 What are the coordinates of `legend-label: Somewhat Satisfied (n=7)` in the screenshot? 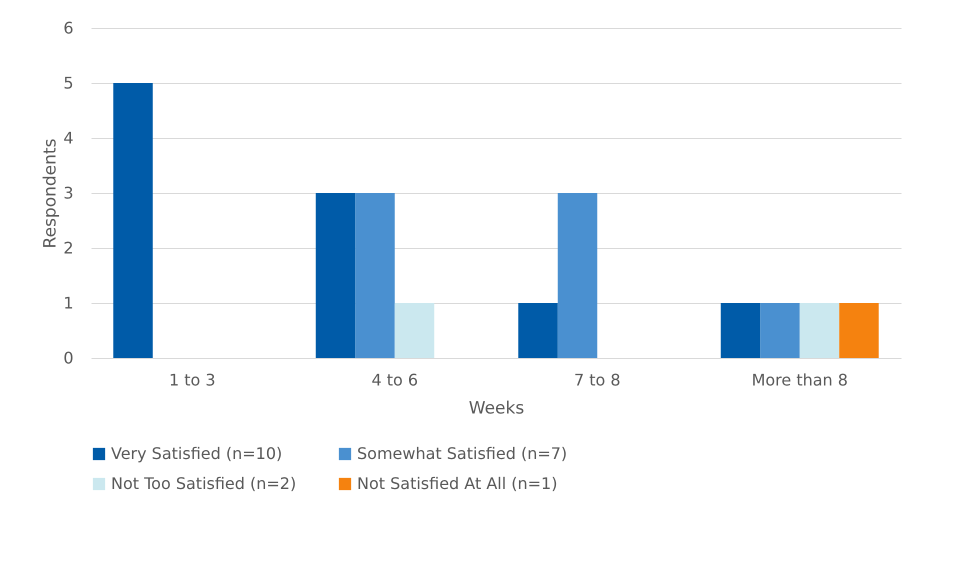 It's located at (462, 453).